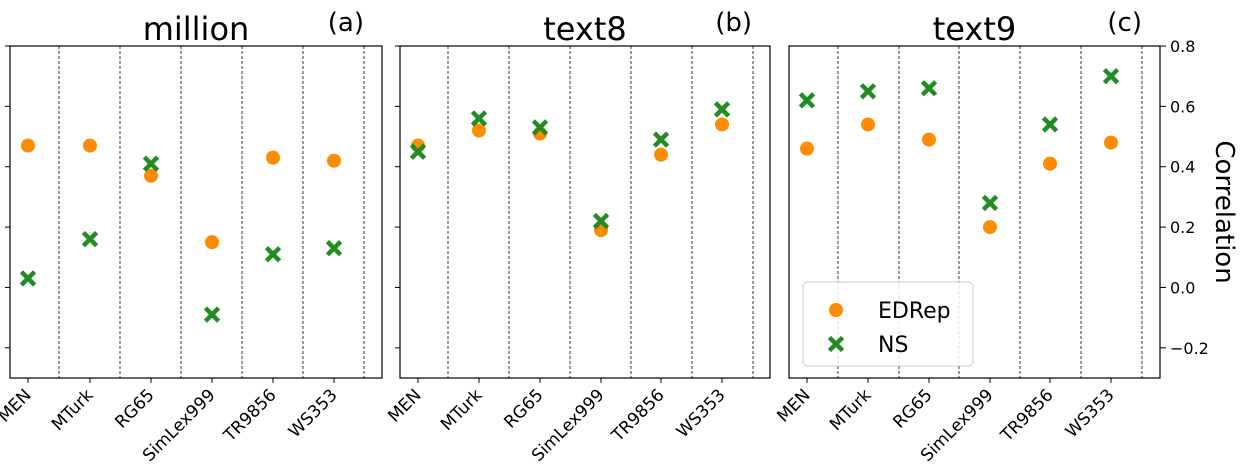 The image size is (1242, 472). What do you see at coordinates (585, 29) in the screenshot?
I see `chart-title: text8` at bounding box center [585, 29].